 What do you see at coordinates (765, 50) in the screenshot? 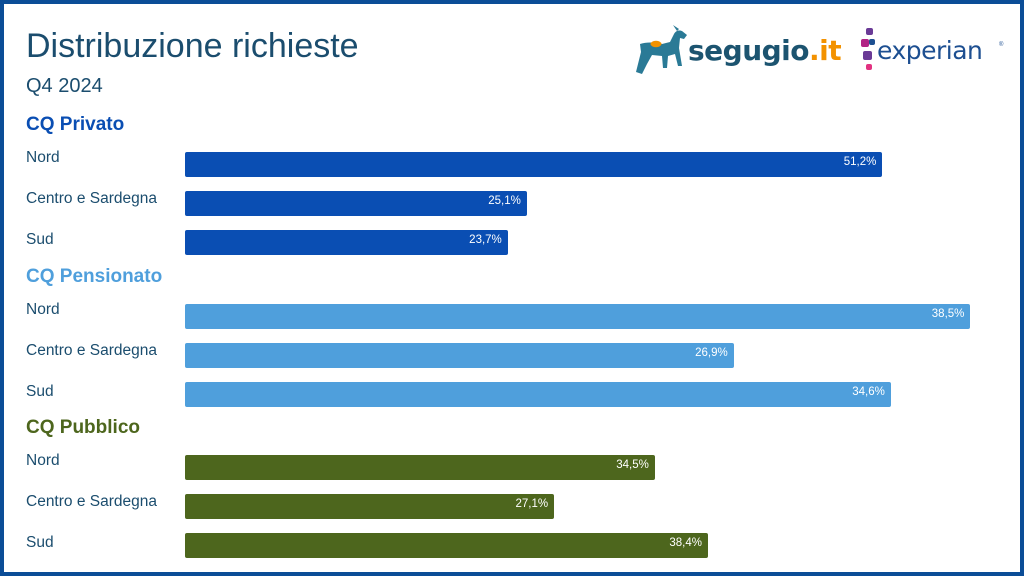
I see `segugio-wordmark: segugio.it` at bounding box center [765, 50].